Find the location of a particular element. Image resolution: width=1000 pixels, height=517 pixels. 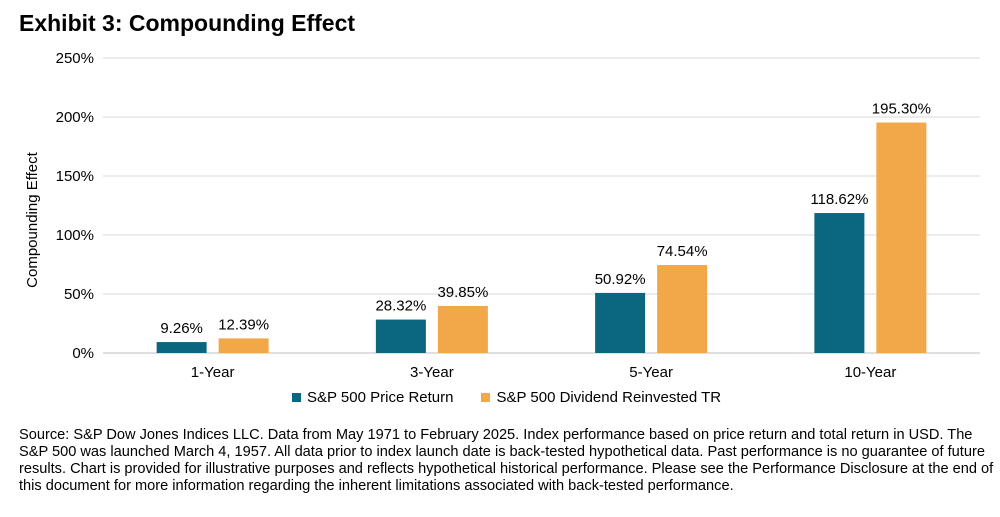

y-axis-label-wrap: Compounding Effect is located at coordinates (32, 219).